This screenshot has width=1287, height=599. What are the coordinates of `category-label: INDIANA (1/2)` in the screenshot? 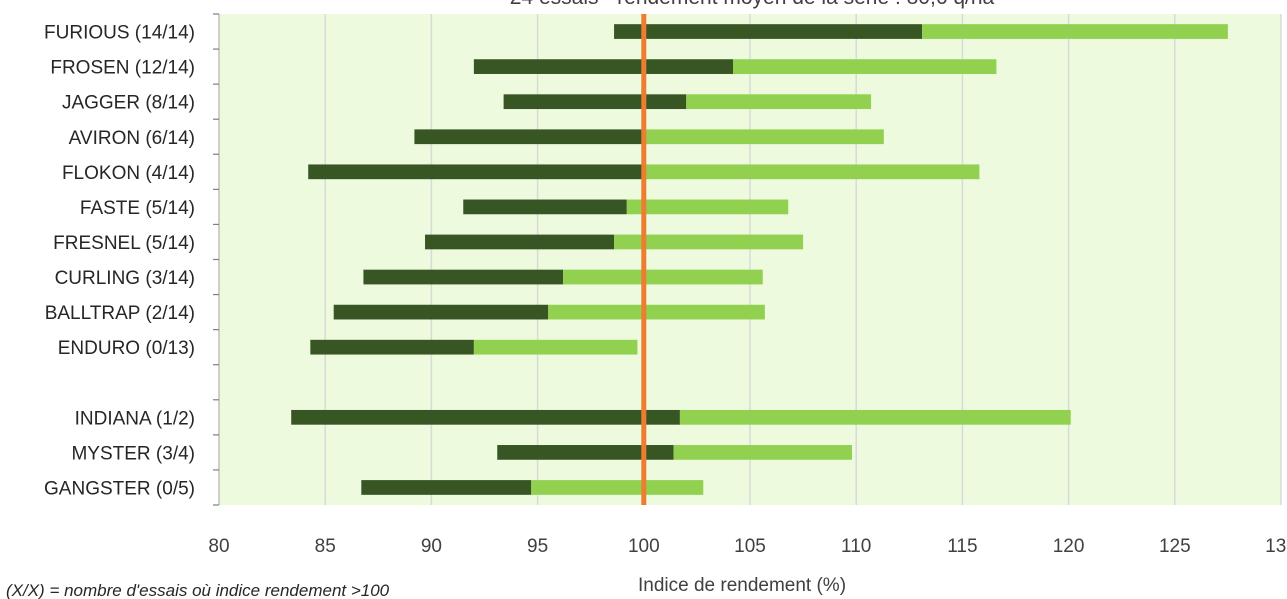 It's located at (135, 418).